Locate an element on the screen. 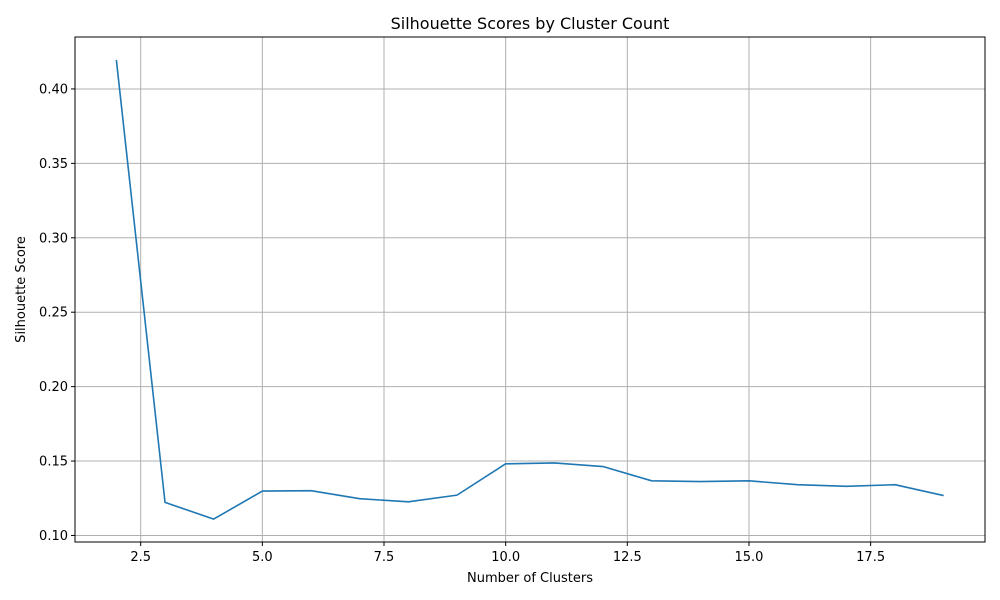  chart-title: Silhouette Scores by Cluster Count is located at coordinates (530, 23).